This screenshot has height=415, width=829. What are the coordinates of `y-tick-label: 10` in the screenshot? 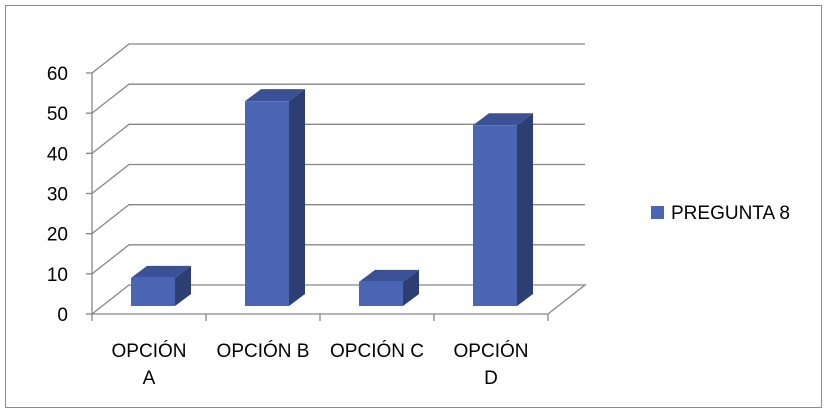 It's located at (57, 275).